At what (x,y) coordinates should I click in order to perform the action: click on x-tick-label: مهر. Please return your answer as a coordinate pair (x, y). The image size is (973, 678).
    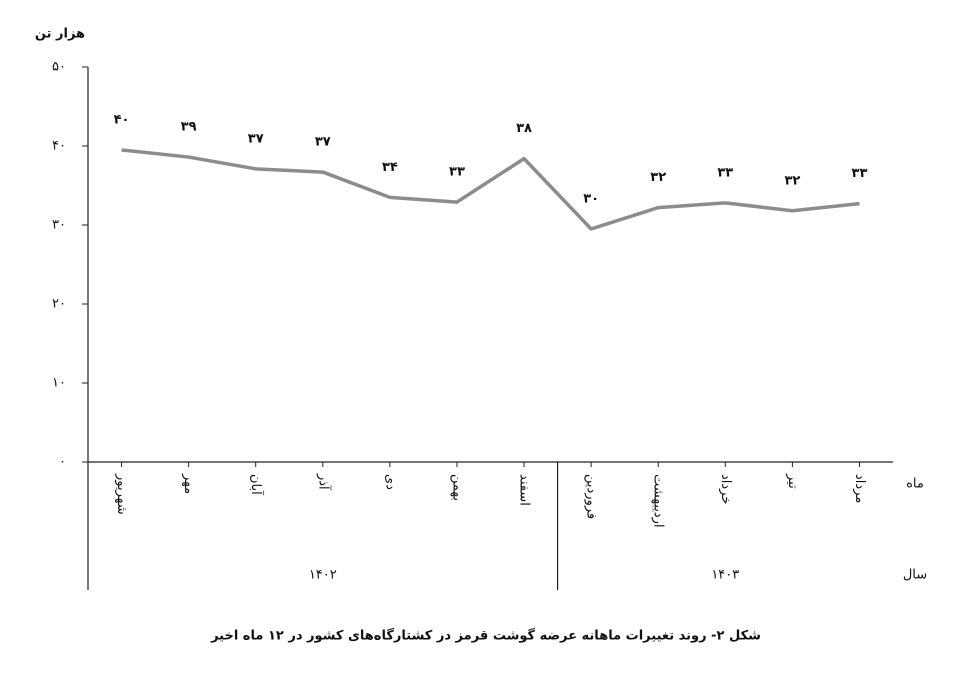
    Looking at the image, I should click on (188, 483).